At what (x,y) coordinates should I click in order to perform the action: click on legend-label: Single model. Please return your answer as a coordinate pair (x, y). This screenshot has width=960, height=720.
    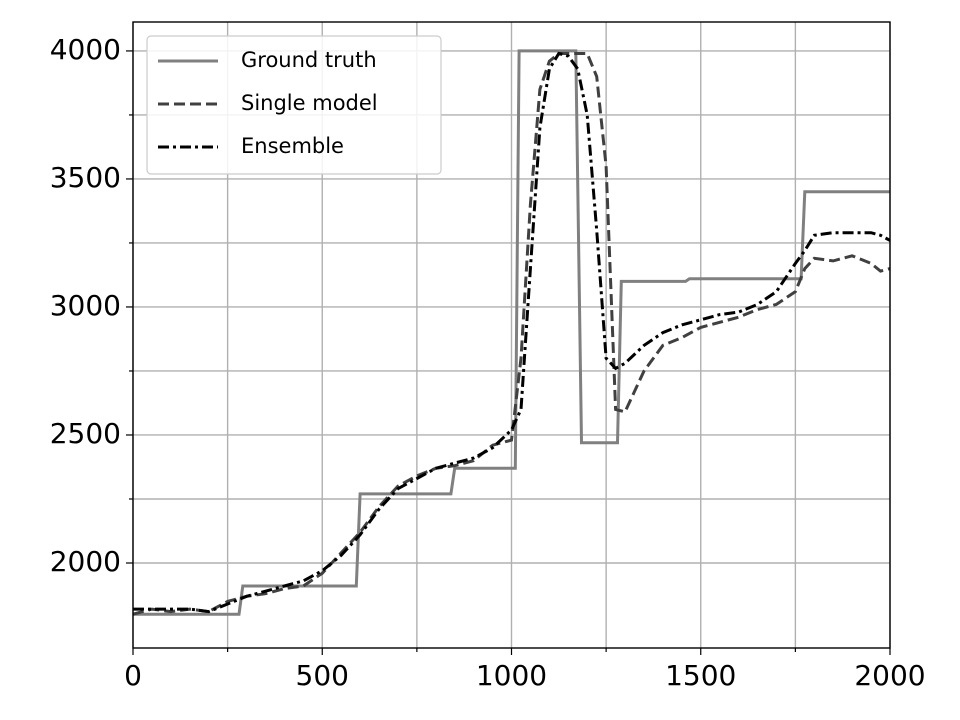
    Looking at the image, I should click on (309, 103).